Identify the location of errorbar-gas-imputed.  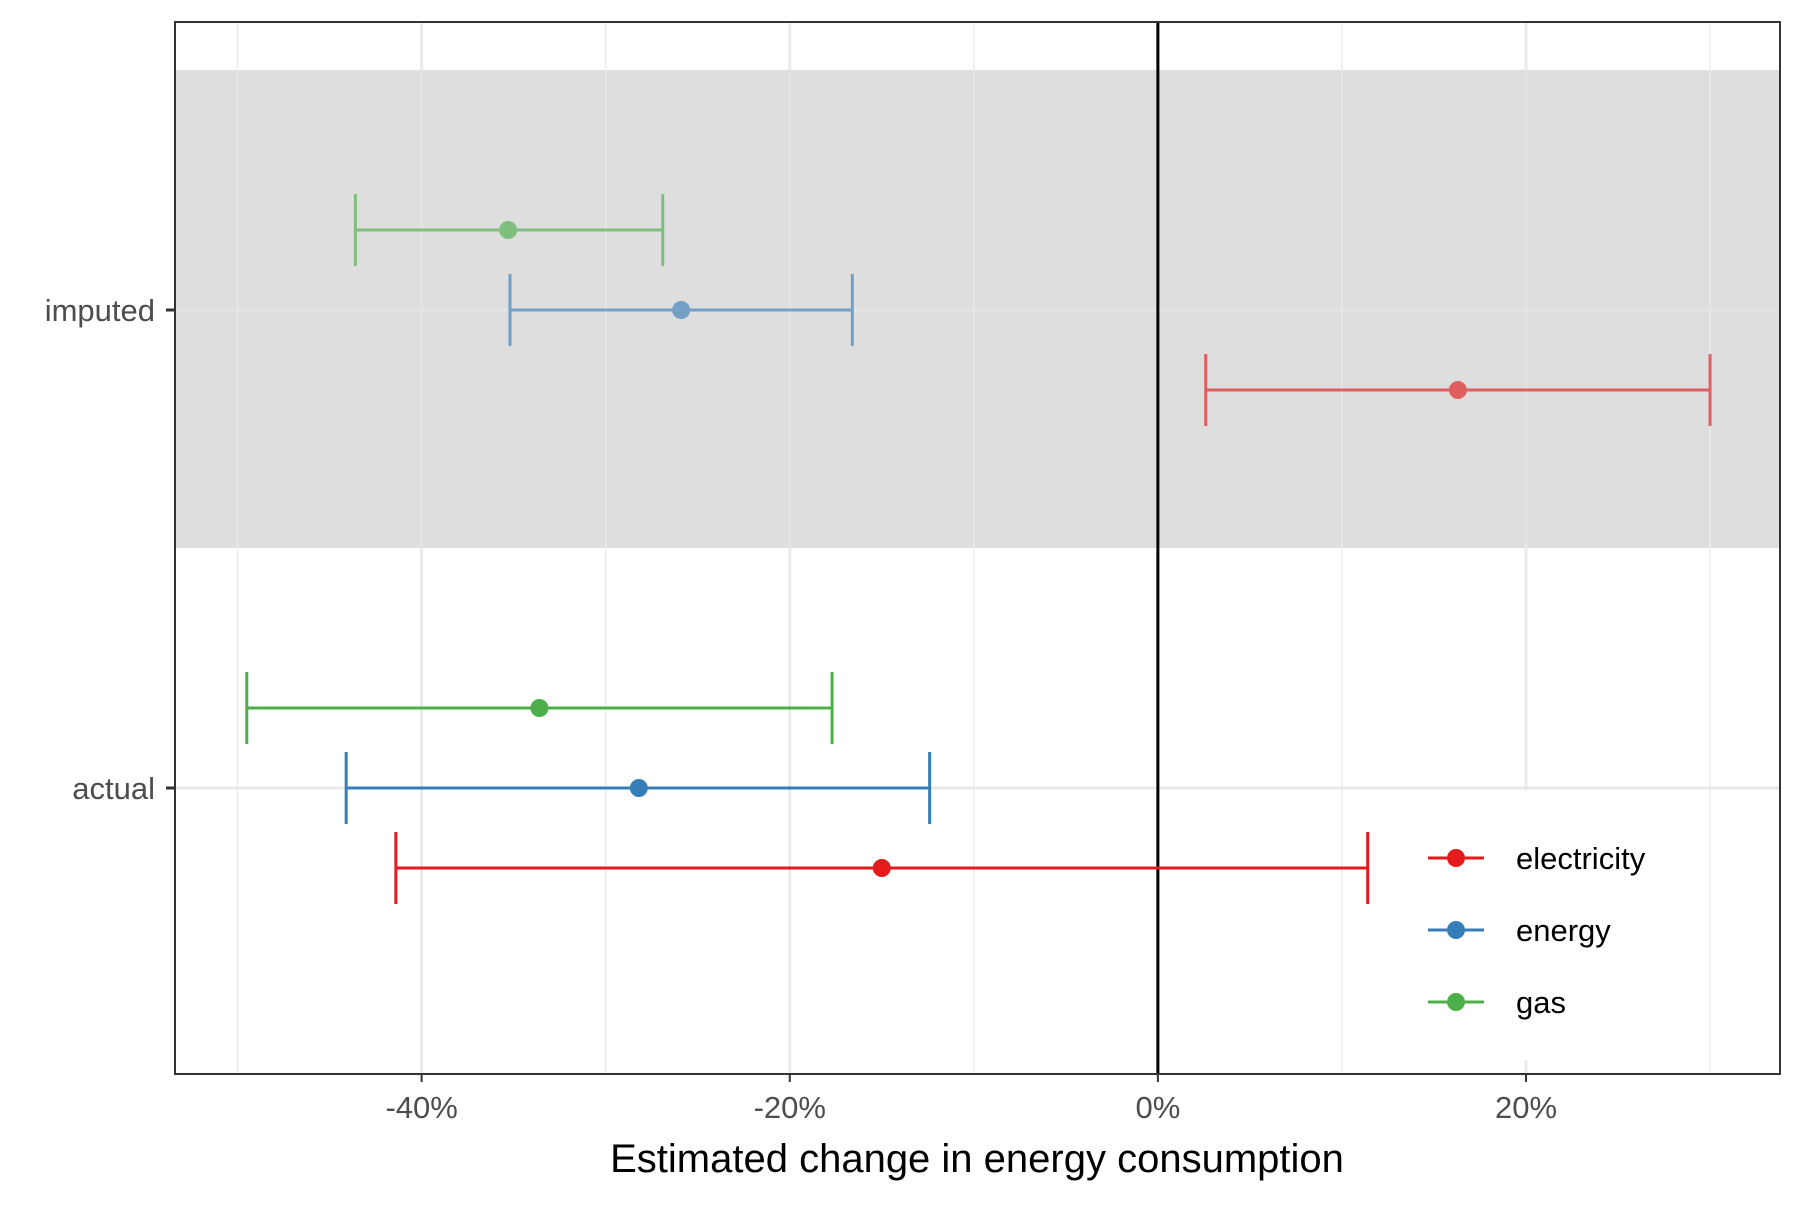
(509, 230).